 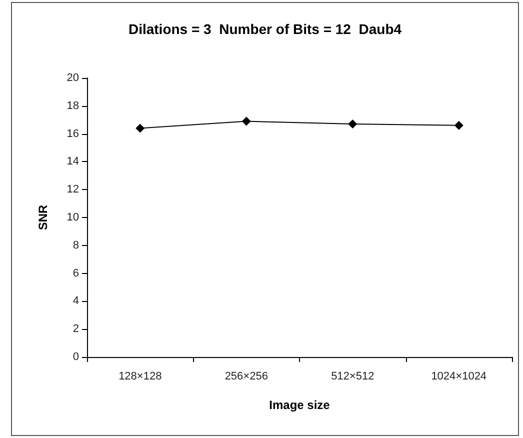 I want to click on y-tick-label: 14, so click(x=72, y=162).